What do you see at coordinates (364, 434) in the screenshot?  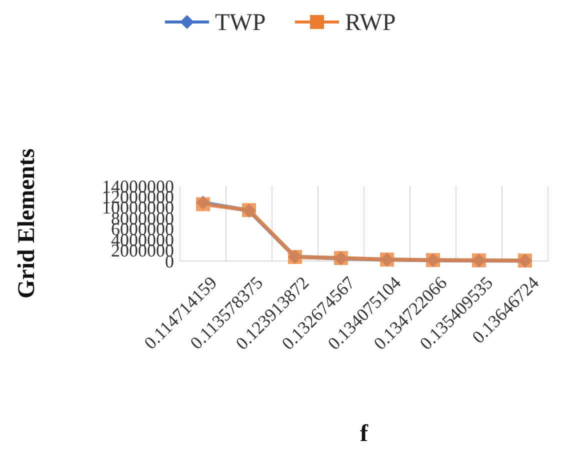 I see `x-axis-title: f` at bounding box center [364, 434].